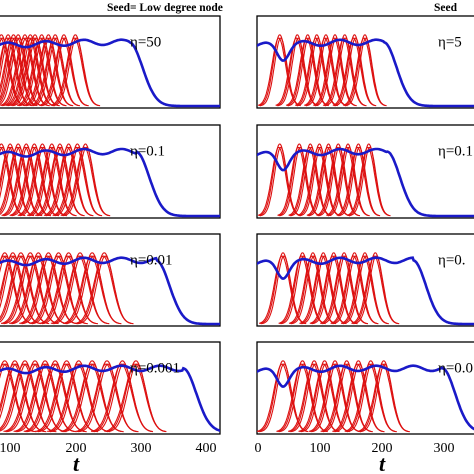 The image size is (474, 474). I want to click on panel: η=0.0, so click(365, 388).